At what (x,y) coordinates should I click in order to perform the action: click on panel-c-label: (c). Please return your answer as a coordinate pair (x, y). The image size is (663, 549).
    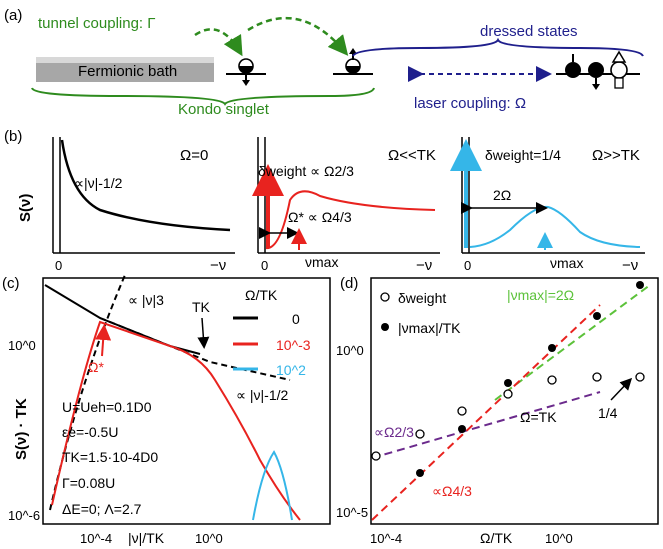
    Looking at the image, I should click on (11, 283).